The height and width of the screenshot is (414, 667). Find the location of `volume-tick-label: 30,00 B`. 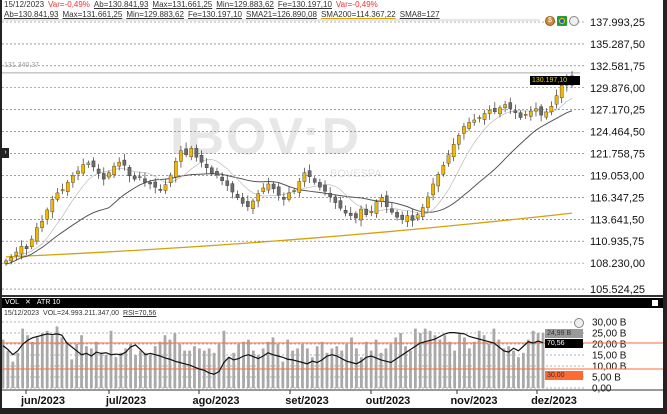

volume-tick-label: 30,00 B is located at coordinates (609, 323).